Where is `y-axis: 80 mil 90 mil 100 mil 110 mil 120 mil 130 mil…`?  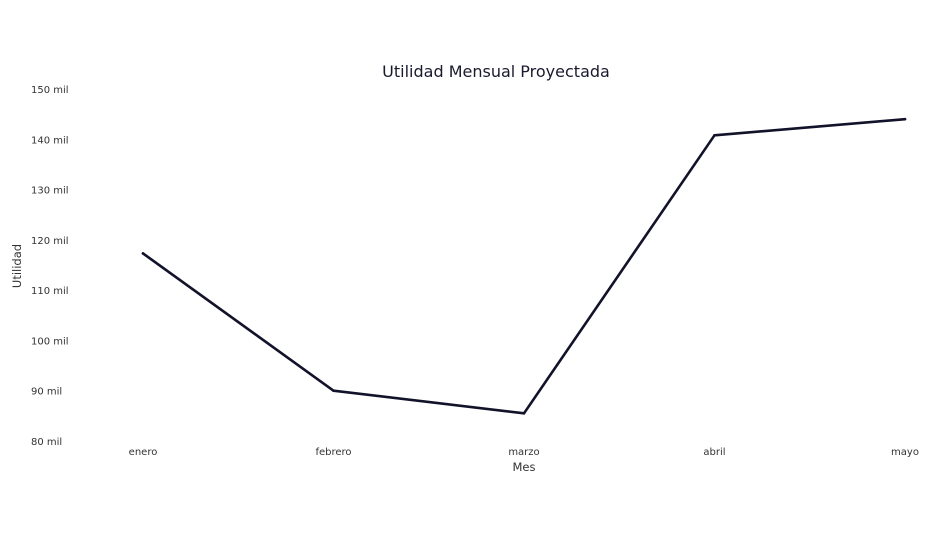
y-axis: 80 mil 90 mil 100 mil 110 mil 120 mil 130 mil… is located at coordinates (50, 266).